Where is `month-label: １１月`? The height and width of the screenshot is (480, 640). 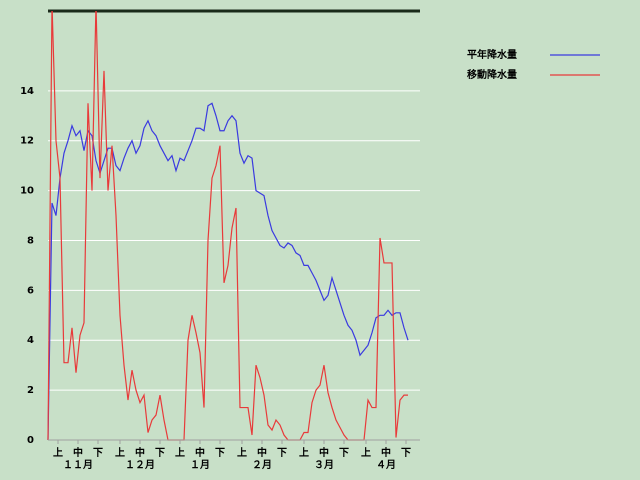
month-label: １１月 is located at coordinates (78, 465).